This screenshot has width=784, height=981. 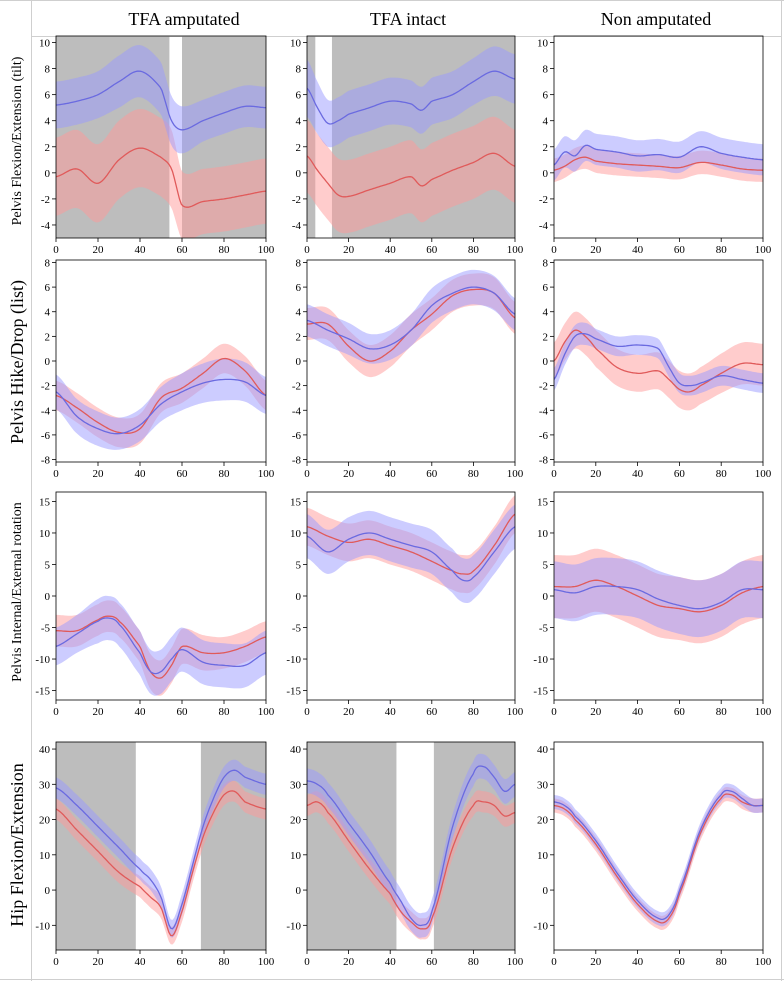 I want to click on column-title-tfa-intact: TFA intact, so click(x=408, y=19).